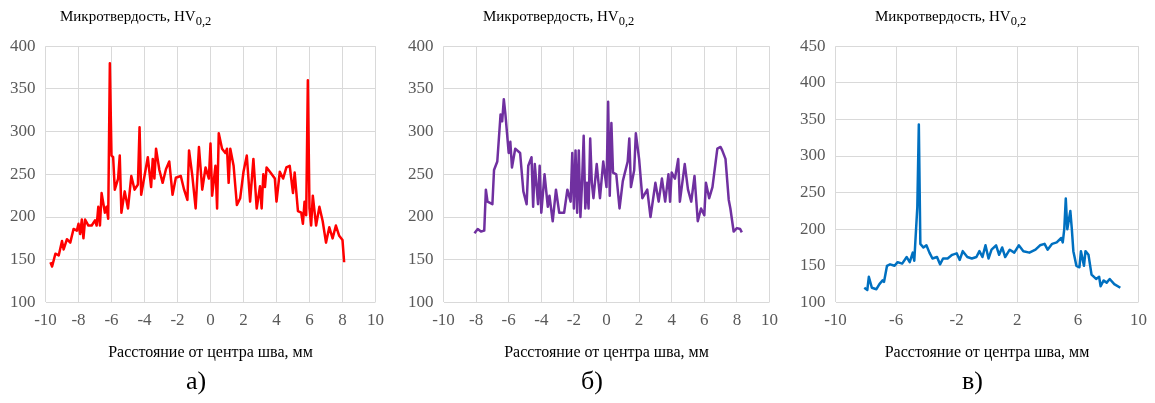  Describe the element at coordinates (592, 381) in the screenshot. I see `text: б)` at that location.